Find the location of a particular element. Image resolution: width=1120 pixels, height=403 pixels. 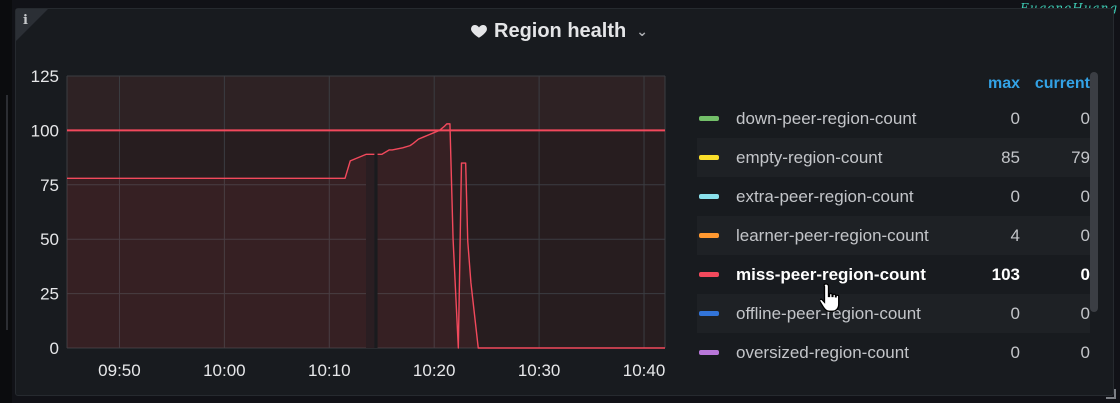

y-tick-label: 75 is located at coordinates (49, 185).